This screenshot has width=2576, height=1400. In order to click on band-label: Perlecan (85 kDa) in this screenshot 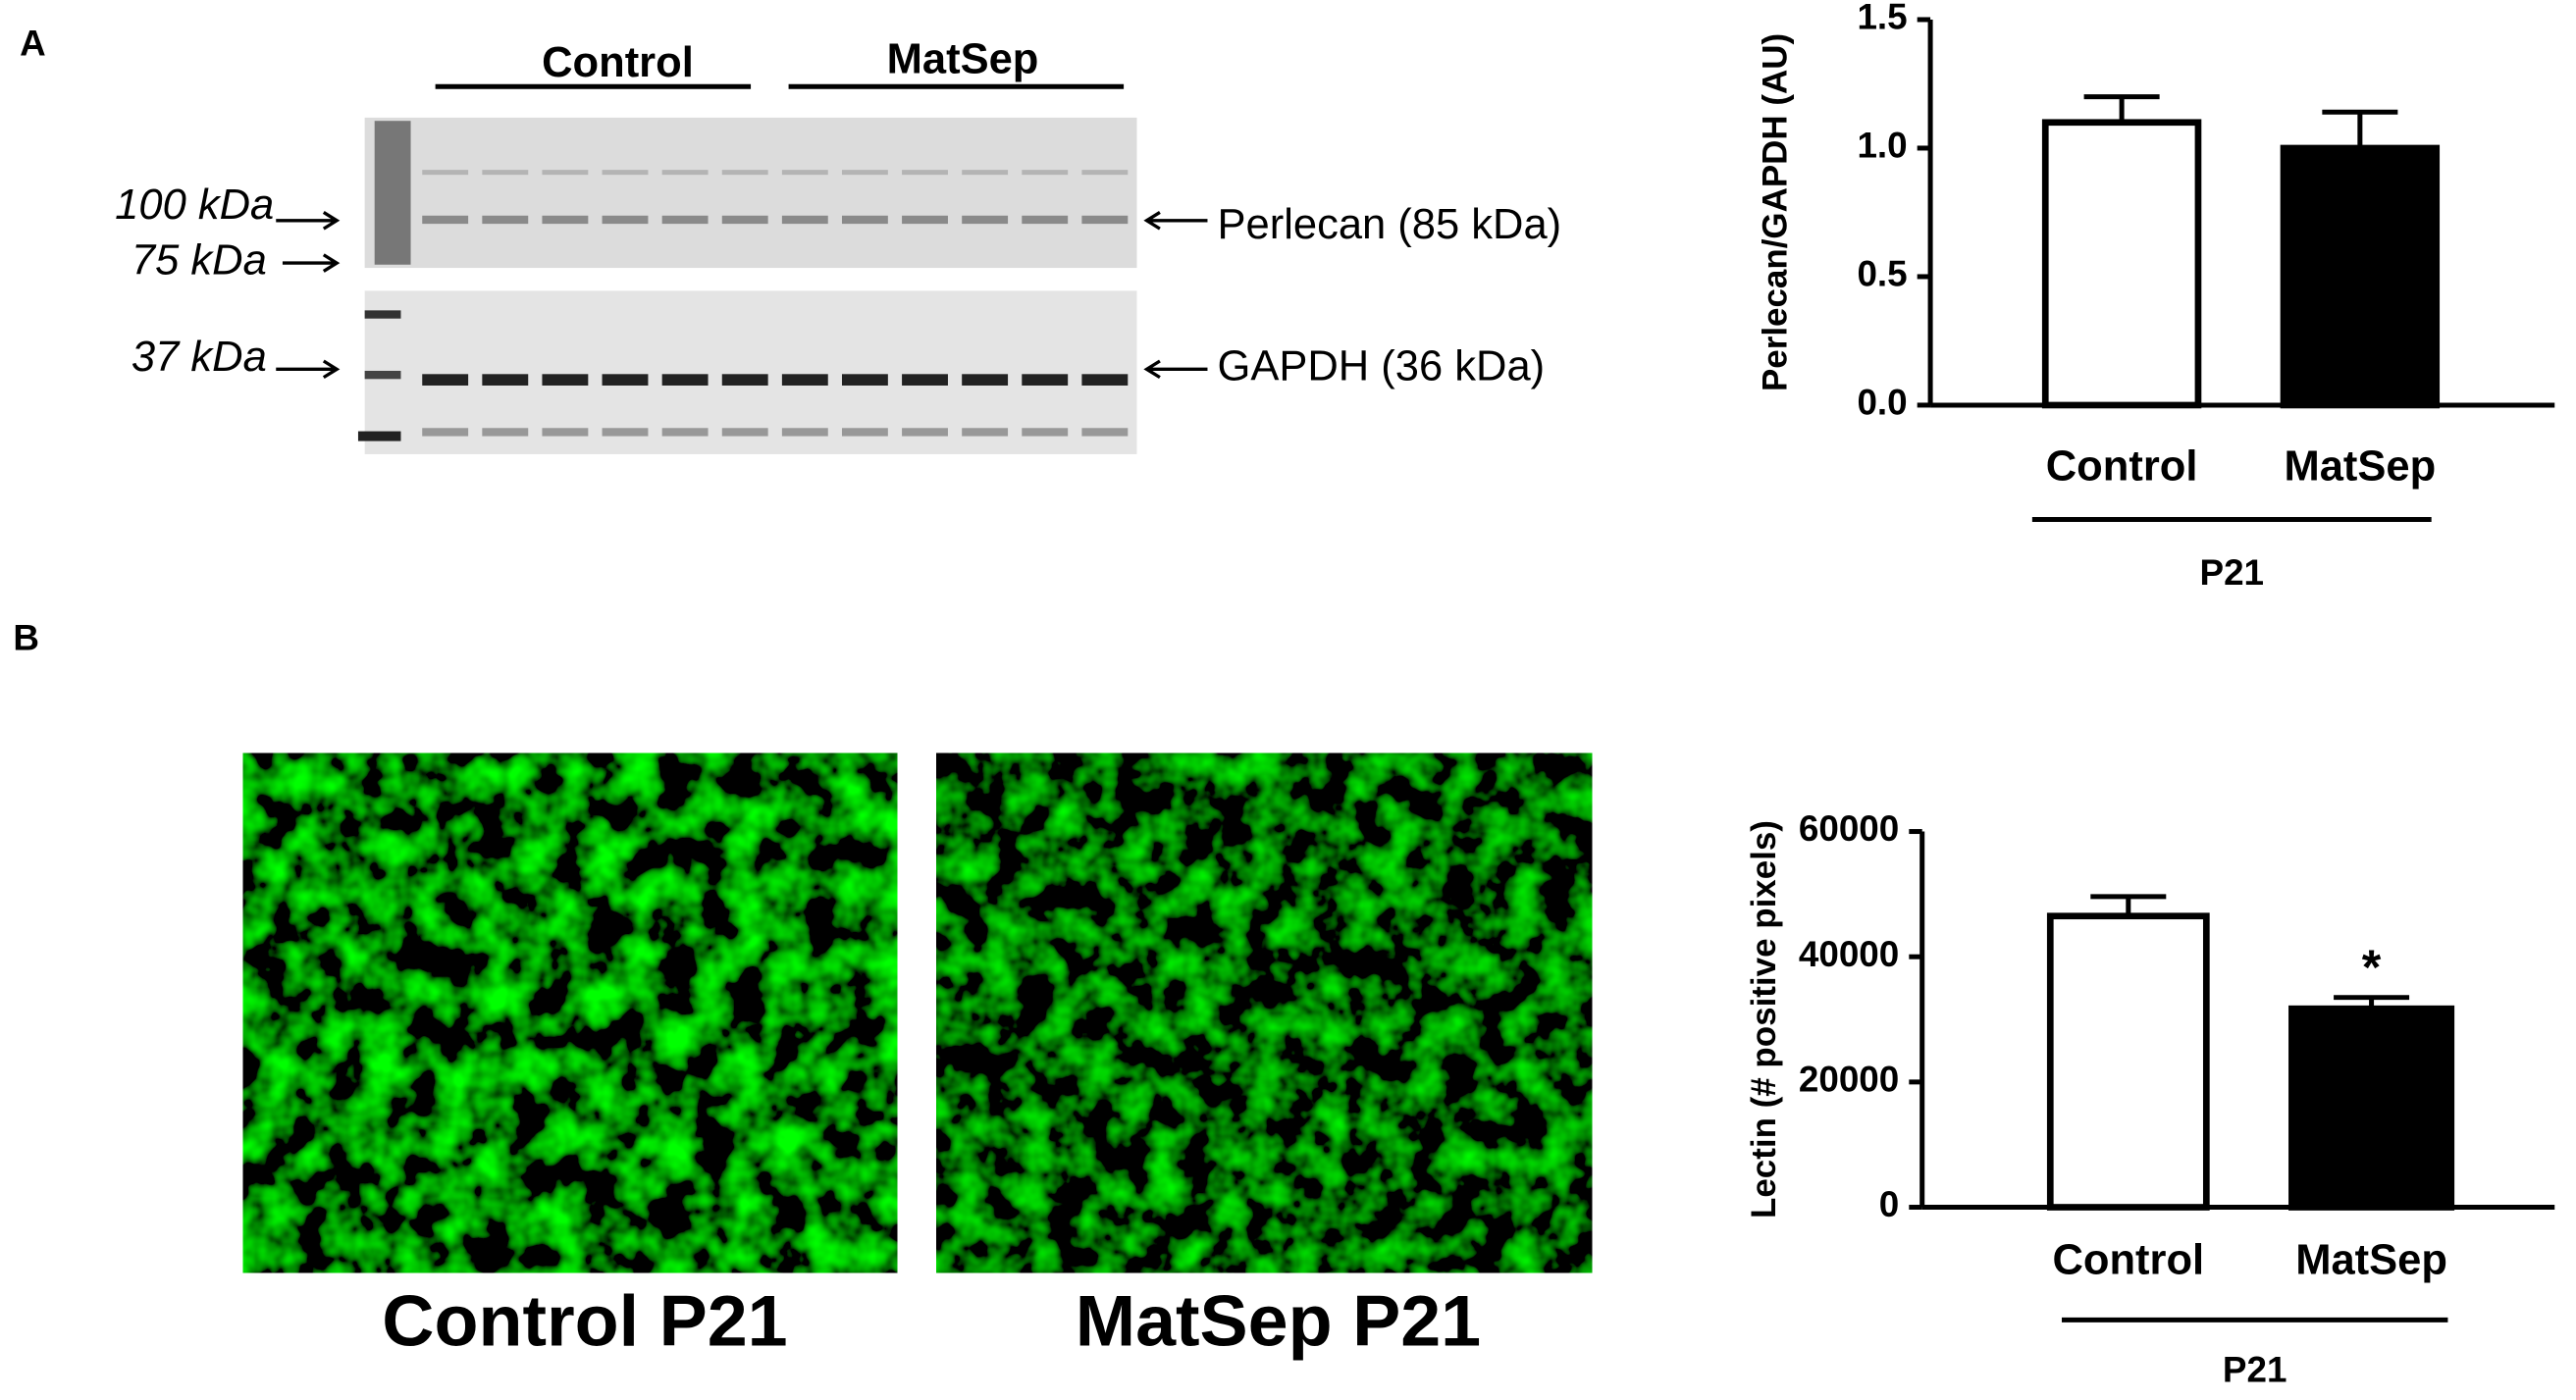, I will do `click(1390, 224)`.